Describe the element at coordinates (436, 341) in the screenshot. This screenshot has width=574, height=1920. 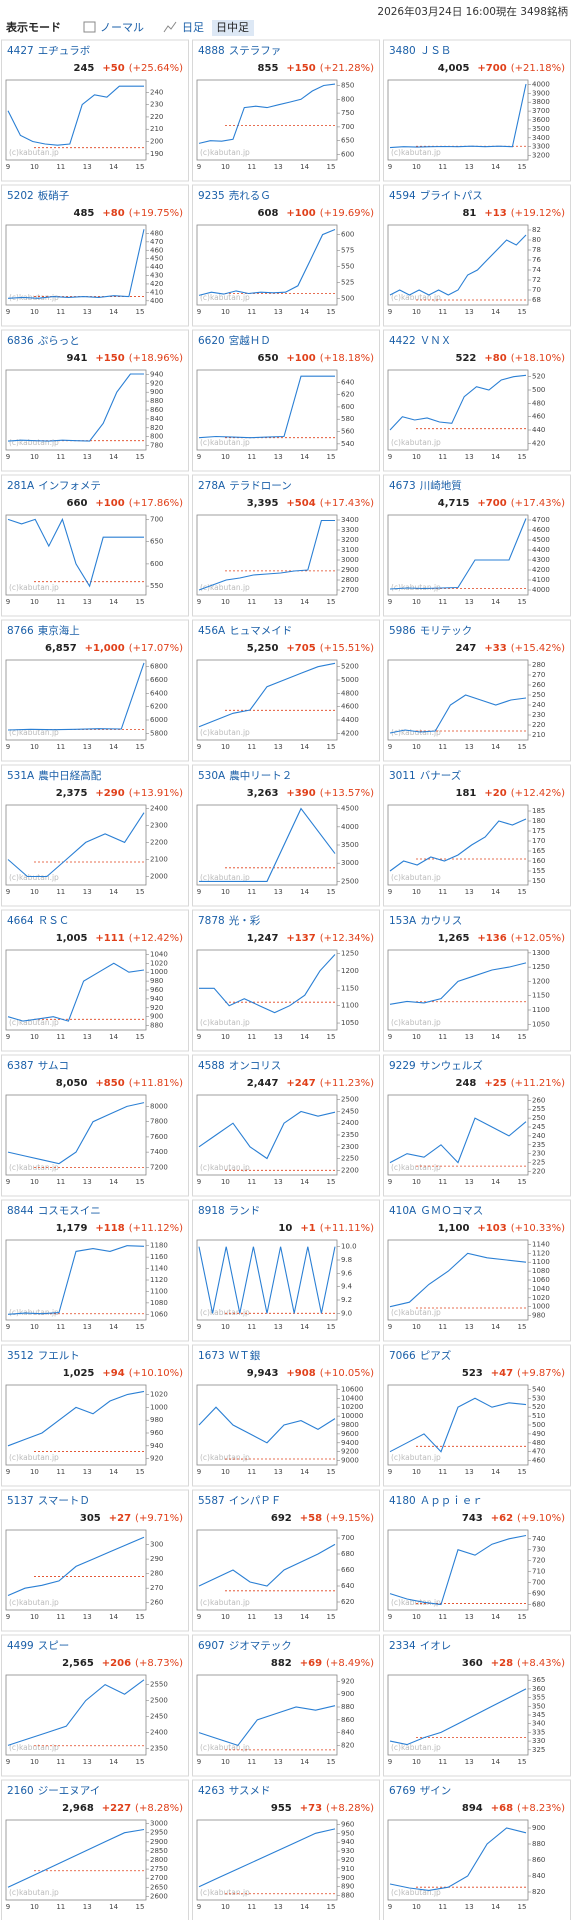
I see `stock-name: ＶＮＸ` at that location.